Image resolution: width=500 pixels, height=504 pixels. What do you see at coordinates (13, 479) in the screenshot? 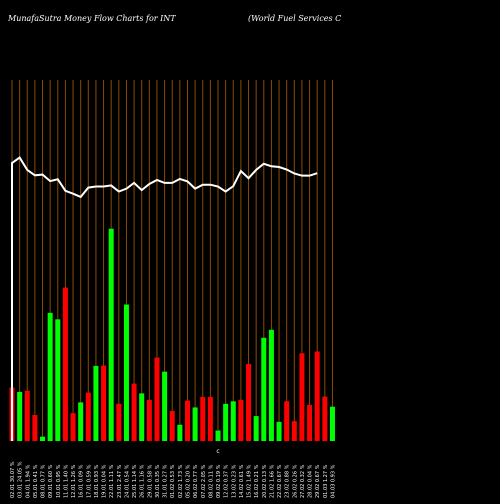
I see `x-tick-label: 02.01 30.07 %` at bounding box center [13, 479].